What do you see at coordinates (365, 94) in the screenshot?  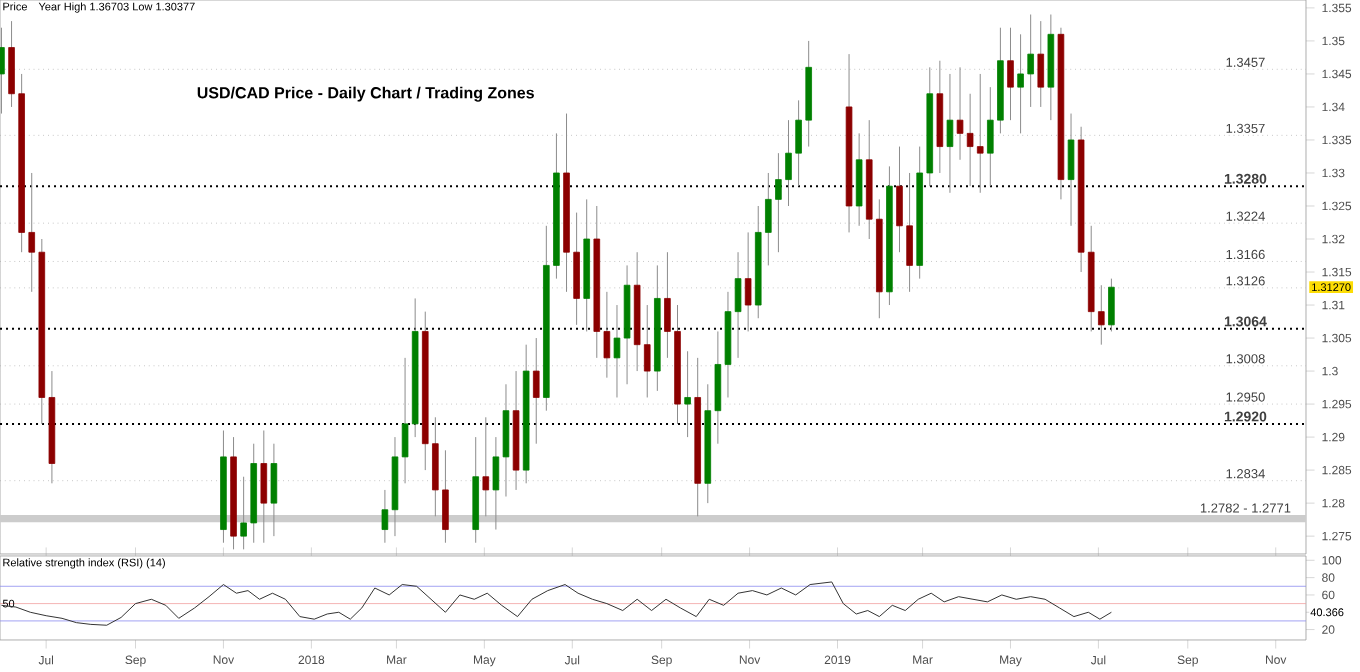 I see `text: USD/CAD Price - Daily Chart / Trading Zones` at bounding box center [365, 94].